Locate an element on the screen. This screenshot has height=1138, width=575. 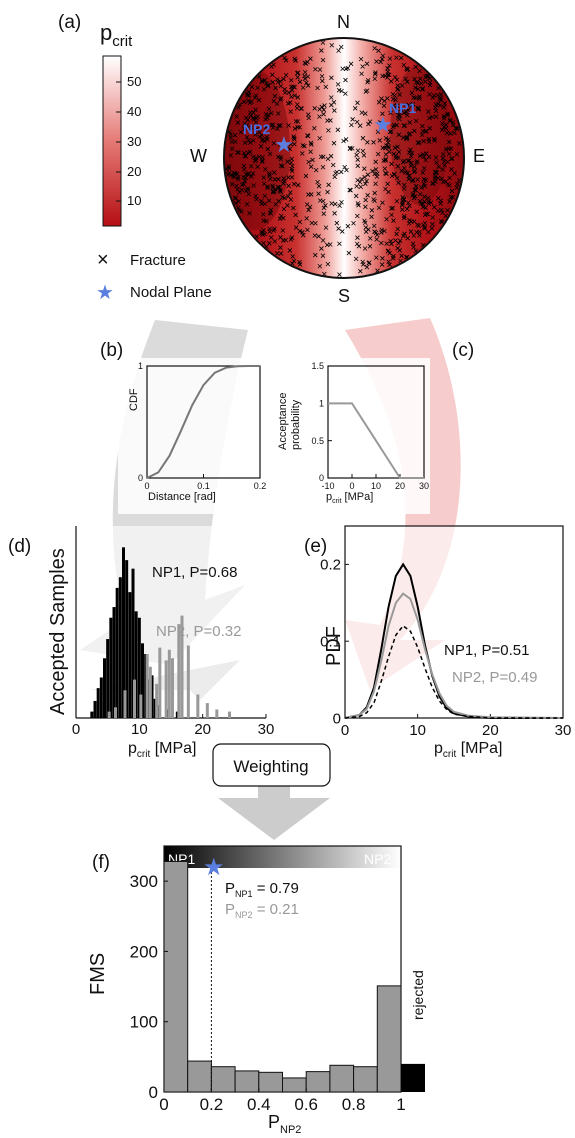
y-tick-label: 200 is located at coordinates (144, 951).